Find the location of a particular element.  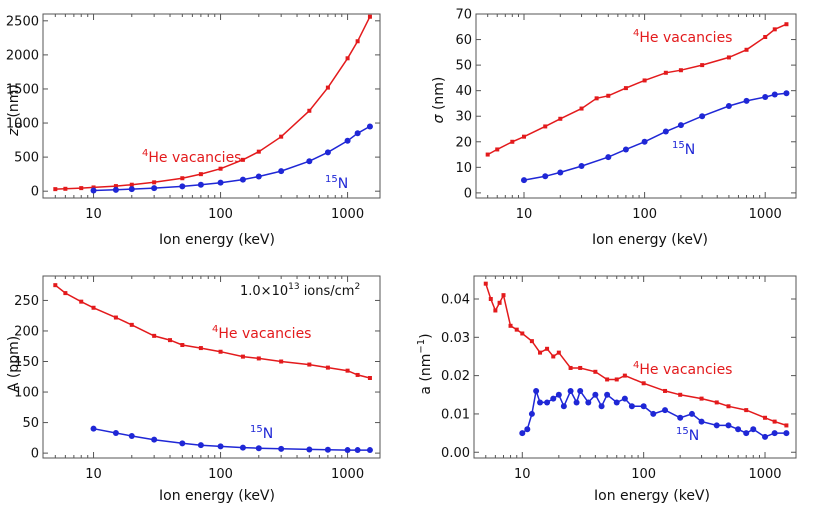

fluence-label: 1.0×1013 ions/cm2 is located at coordinates (300, 290).